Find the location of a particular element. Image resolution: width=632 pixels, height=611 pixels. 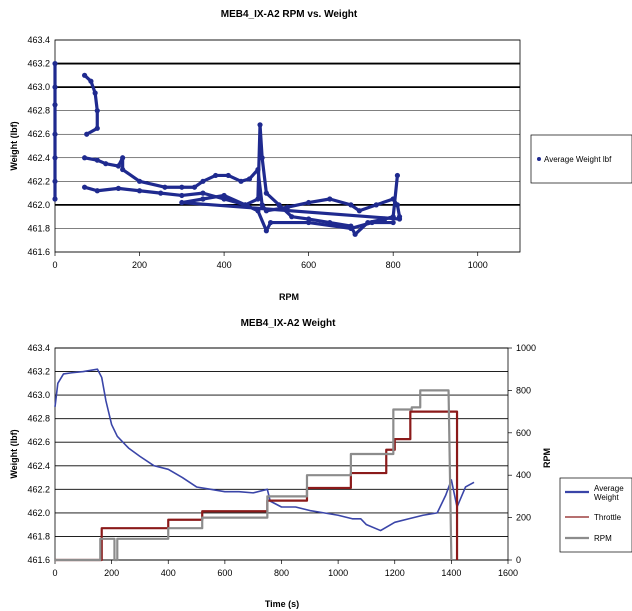

chart2-y-tick-label: 462.0 is located at coordinates (38, 513).